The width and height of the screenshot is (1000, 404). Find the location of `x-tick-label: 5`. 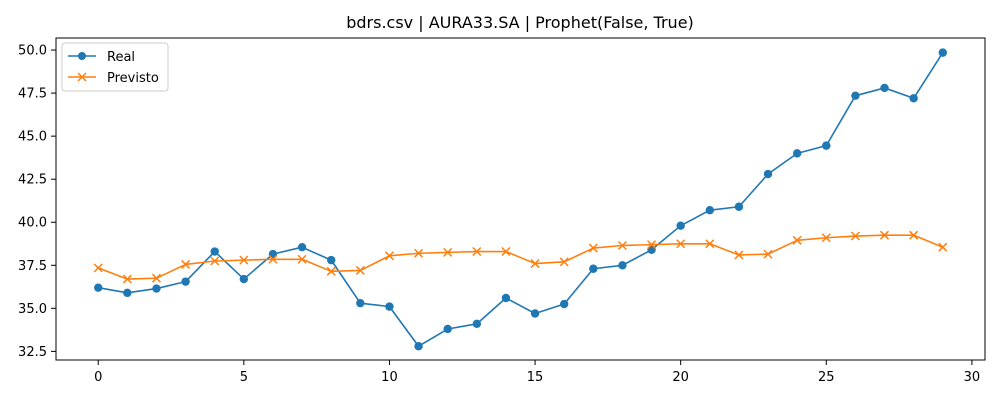

x-tick-label: 5 is located at coordinates (244, 377).